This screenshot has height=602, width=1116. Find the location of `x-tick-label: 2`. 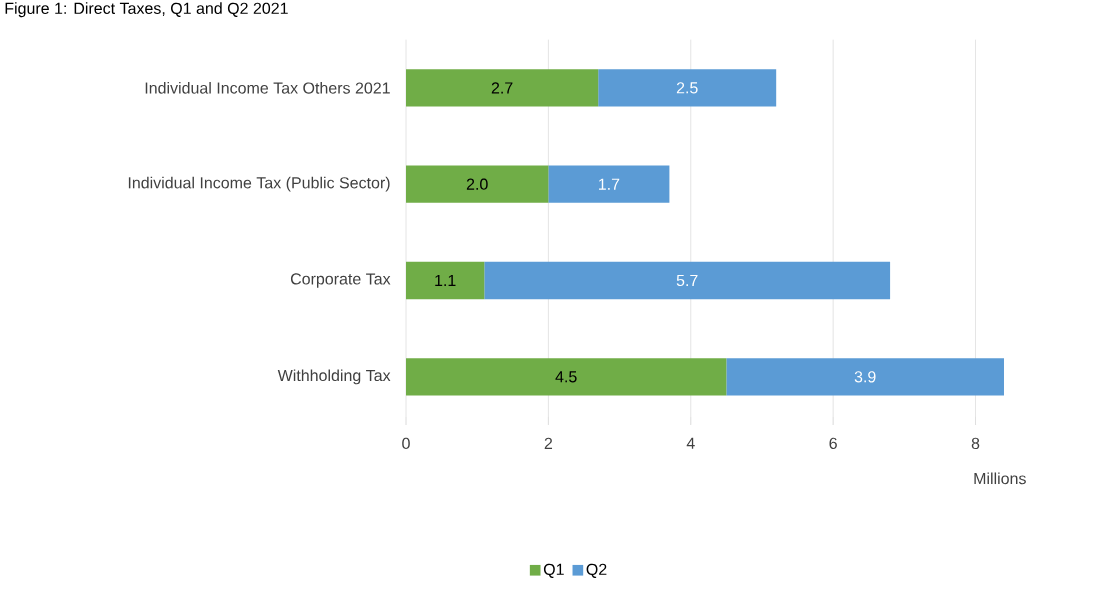

x-tick-label: 2 is located at coordinates (548, 443).